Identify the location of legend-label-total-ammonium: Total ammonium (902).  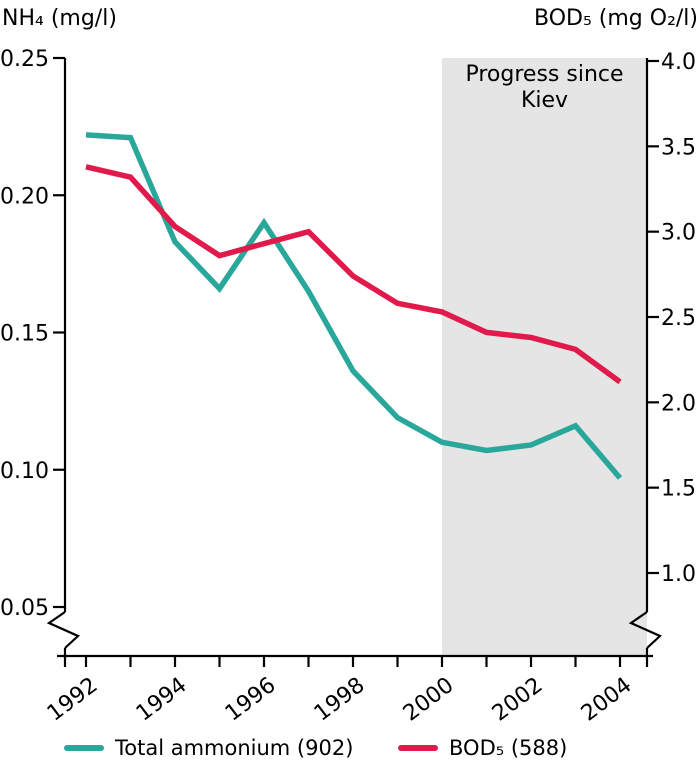
(234, 748).